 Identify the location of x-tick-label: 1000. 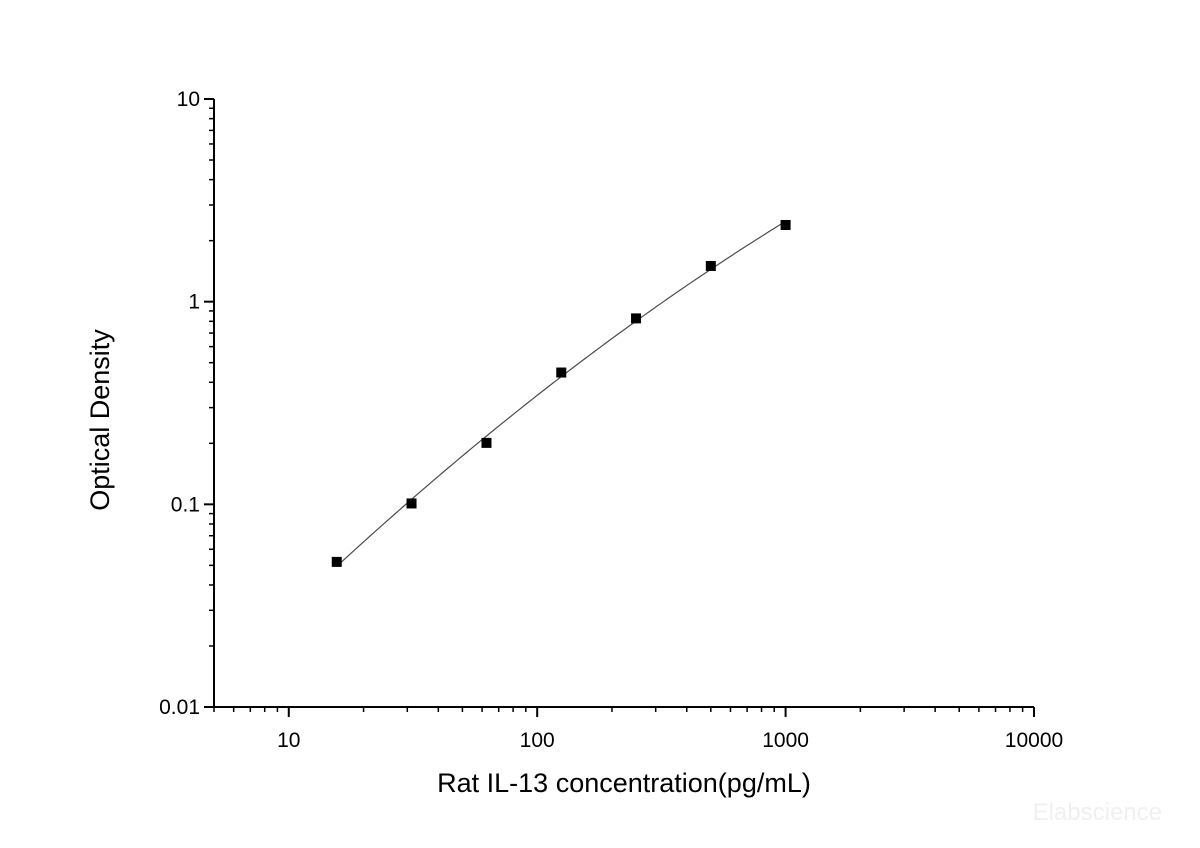
(785, 740).